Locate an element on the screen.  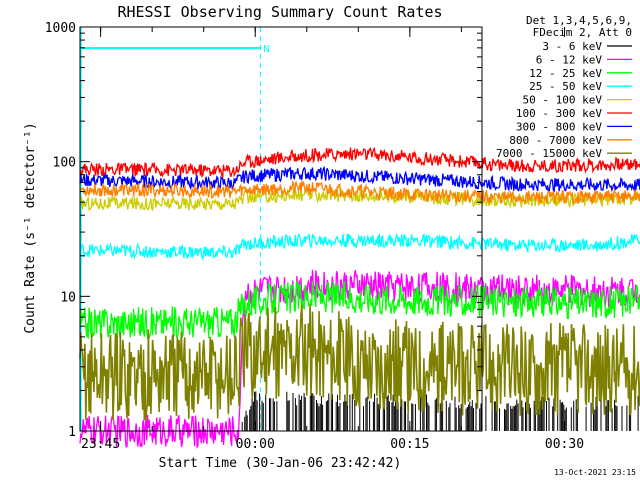
series-3-6-kev is located at coordinates (440, 411).